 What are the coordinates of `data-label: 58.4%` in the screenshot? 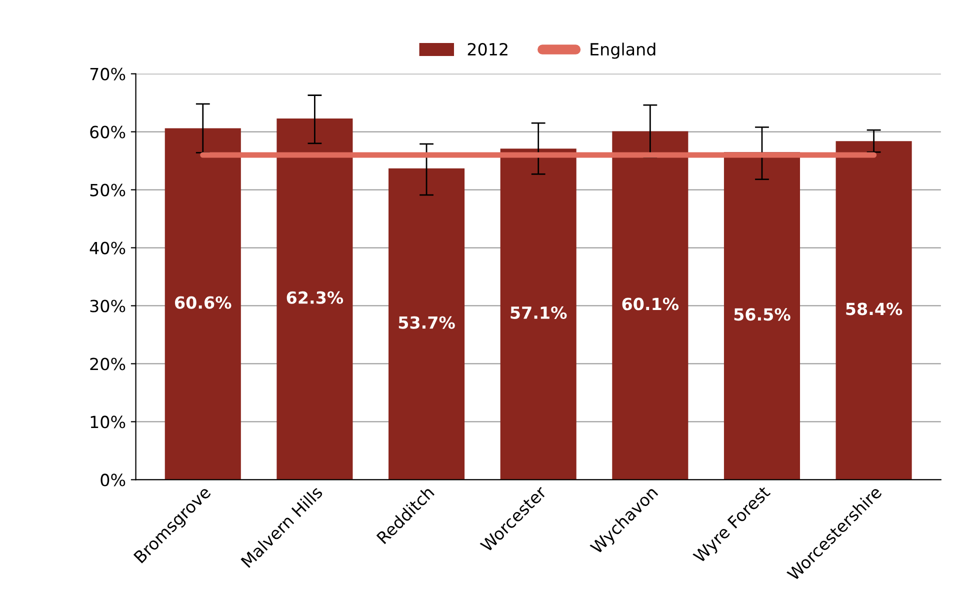 It's located at (874, 309).